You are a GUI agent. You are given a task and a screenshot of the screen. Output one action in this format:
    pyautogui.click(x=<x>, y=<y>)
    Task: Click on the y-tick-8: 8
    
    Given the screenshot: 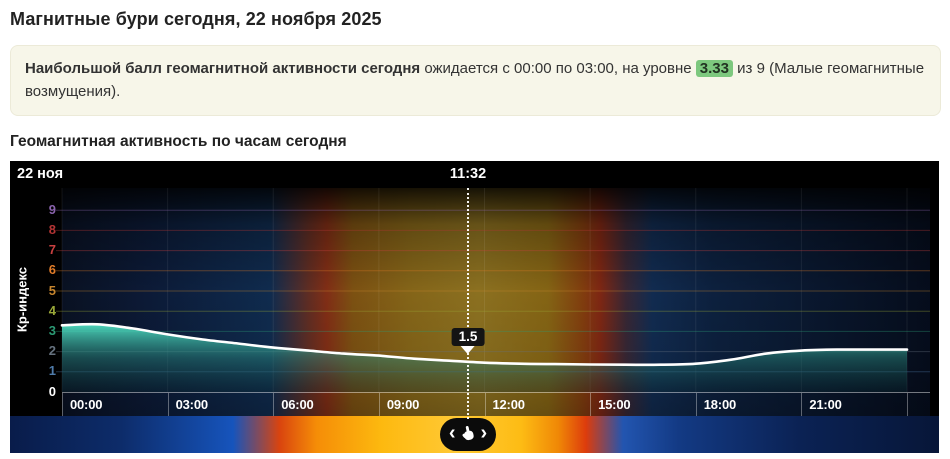 What is the action you would take?
    pyautogui.click(x=52, y=229)
    